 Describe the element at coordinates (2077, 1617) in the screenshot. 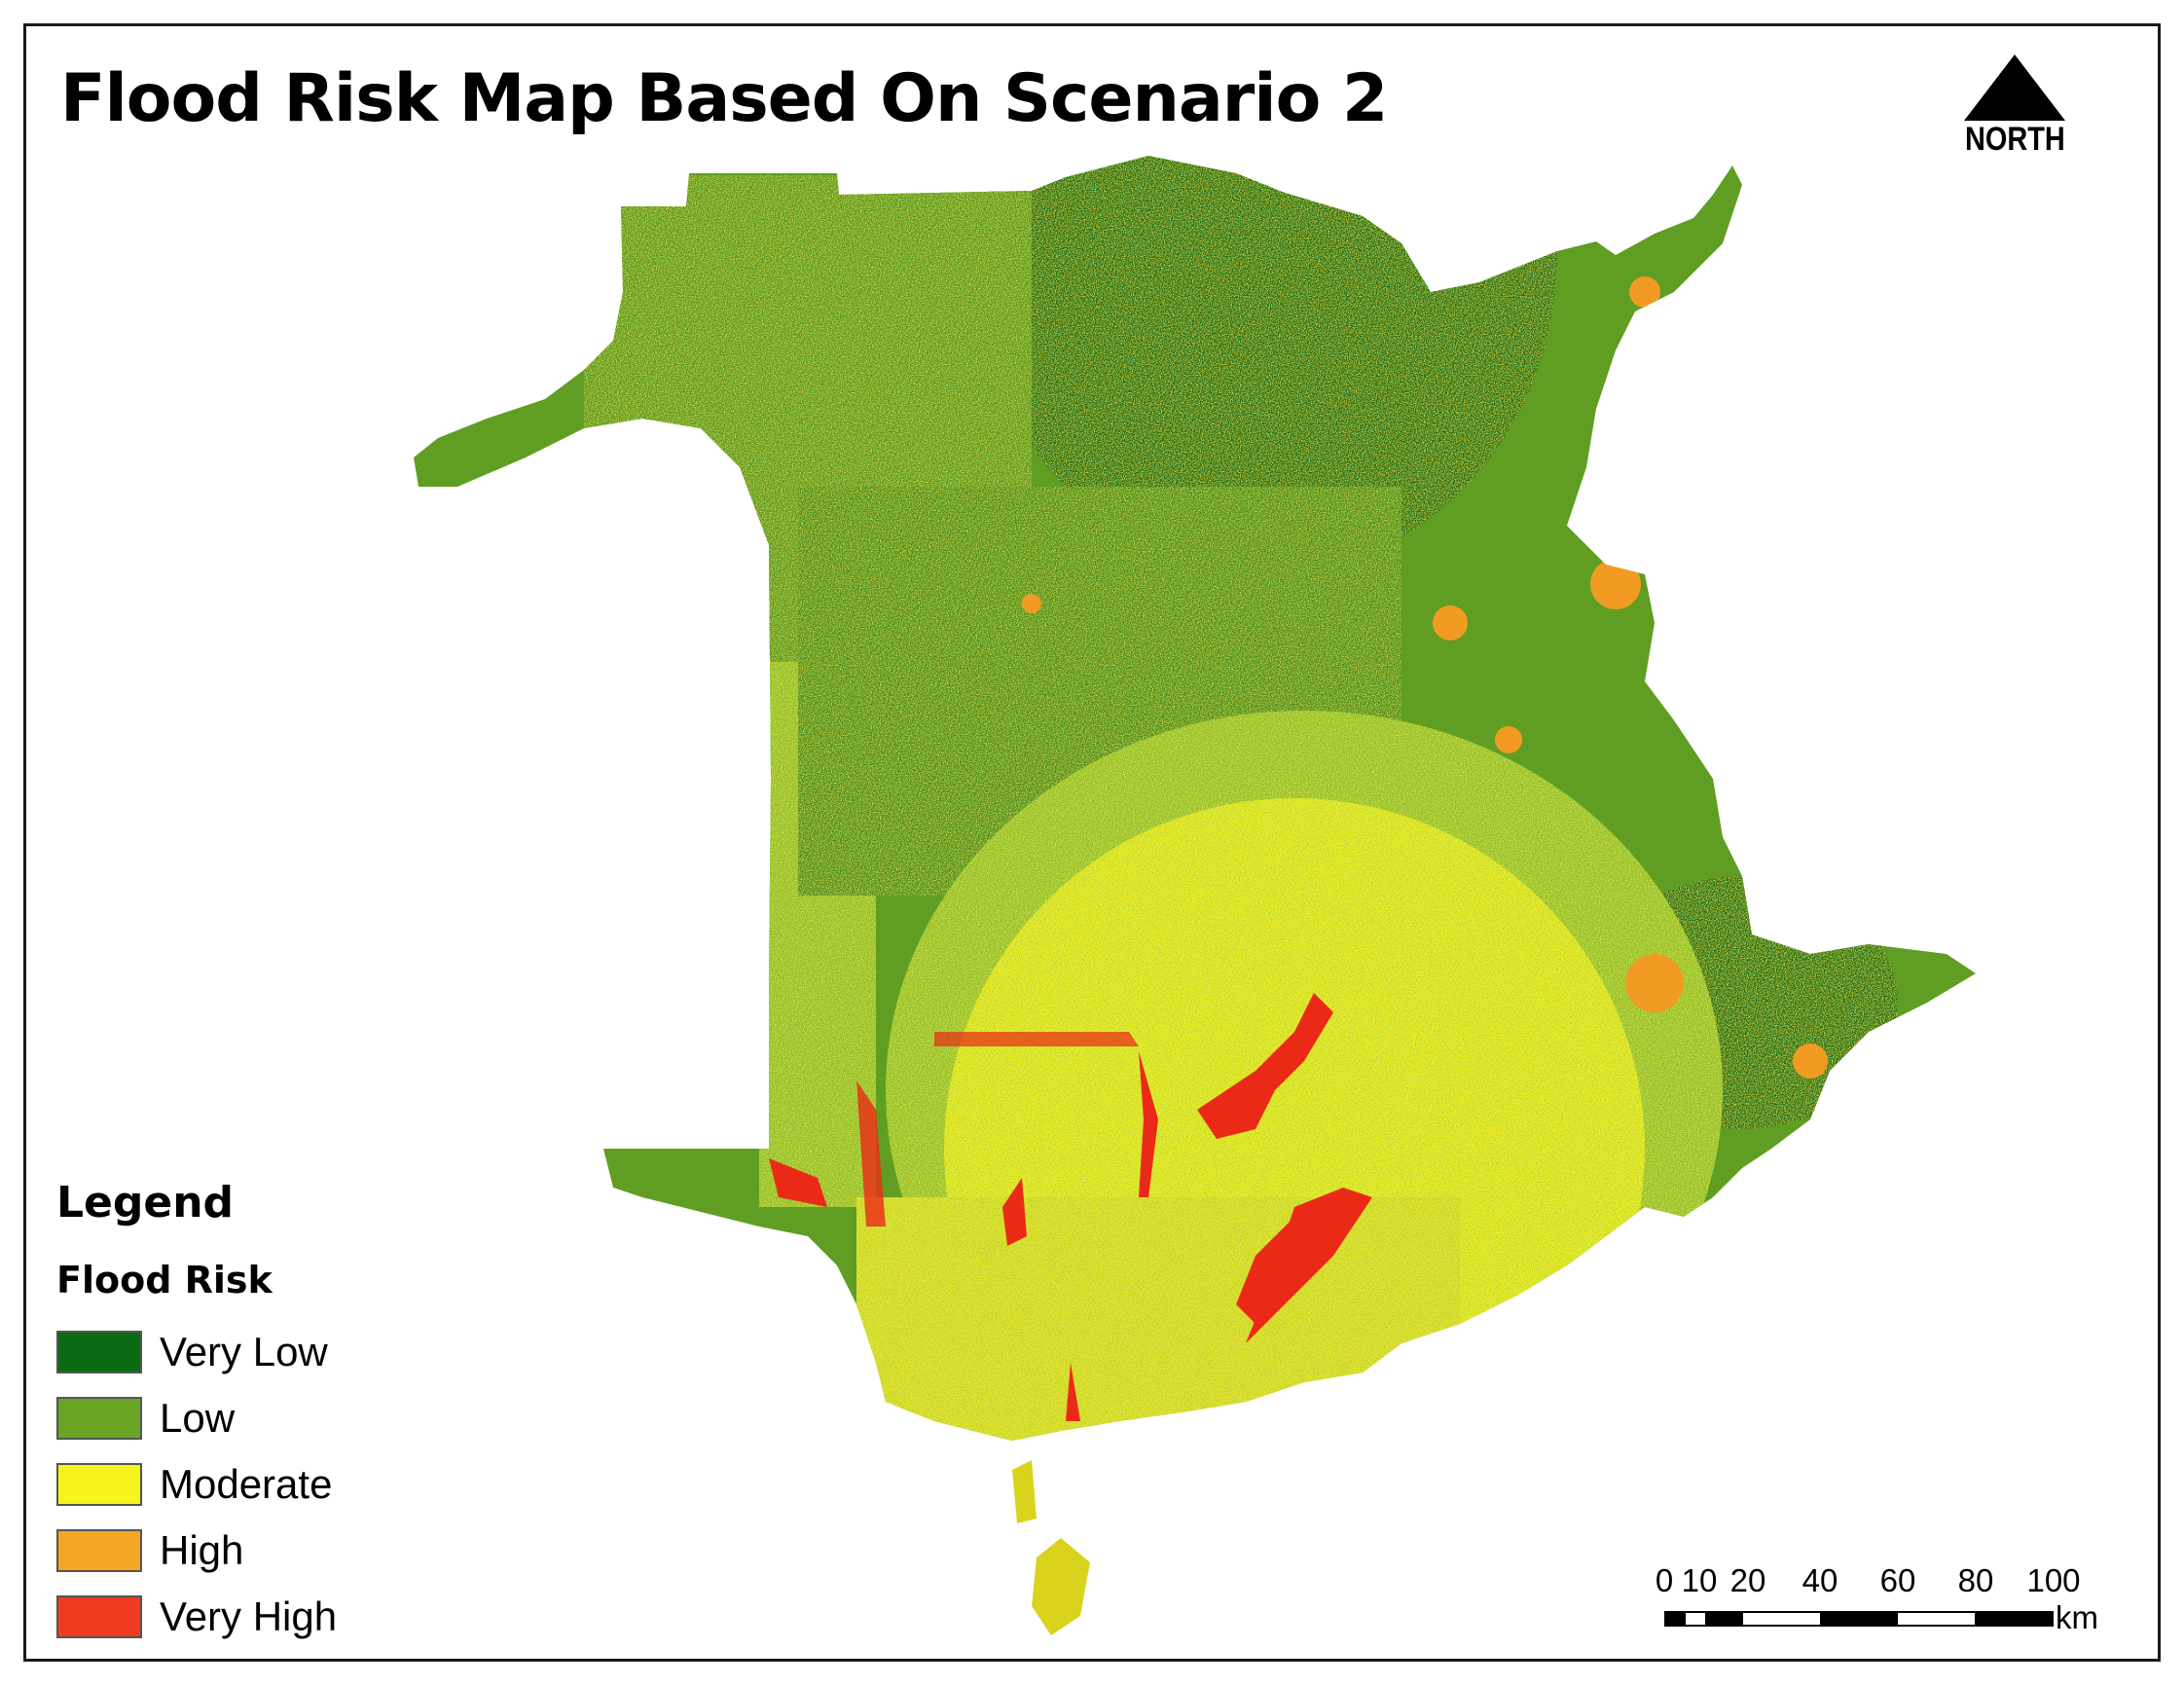

I see `scale-unit: km` at that location.